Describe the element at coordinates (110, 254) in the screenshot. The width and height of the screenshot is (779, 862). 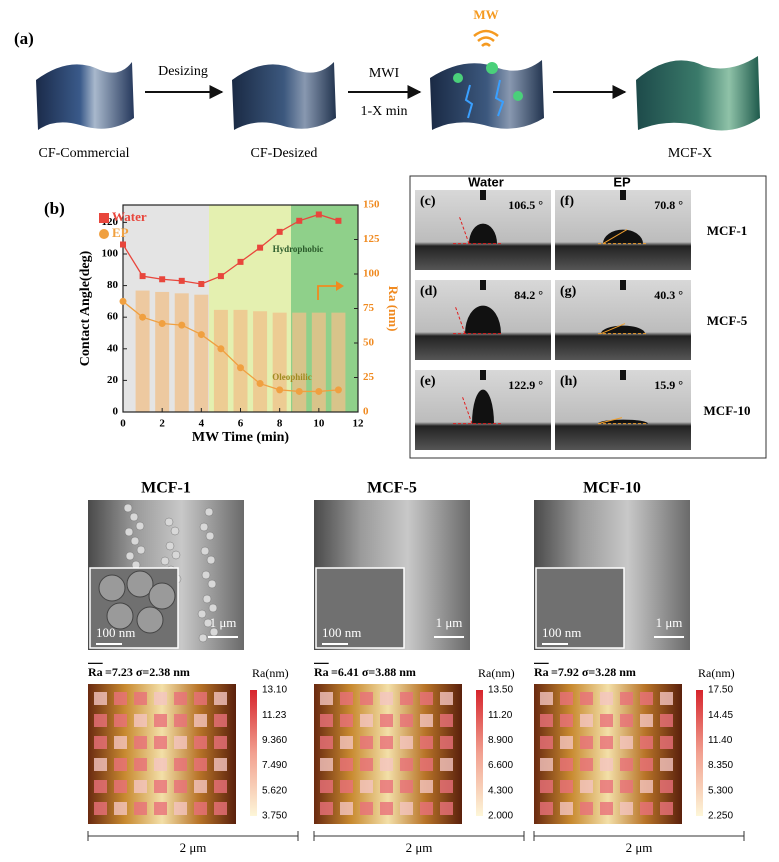
I see `y-tick-label: 100` at that location.